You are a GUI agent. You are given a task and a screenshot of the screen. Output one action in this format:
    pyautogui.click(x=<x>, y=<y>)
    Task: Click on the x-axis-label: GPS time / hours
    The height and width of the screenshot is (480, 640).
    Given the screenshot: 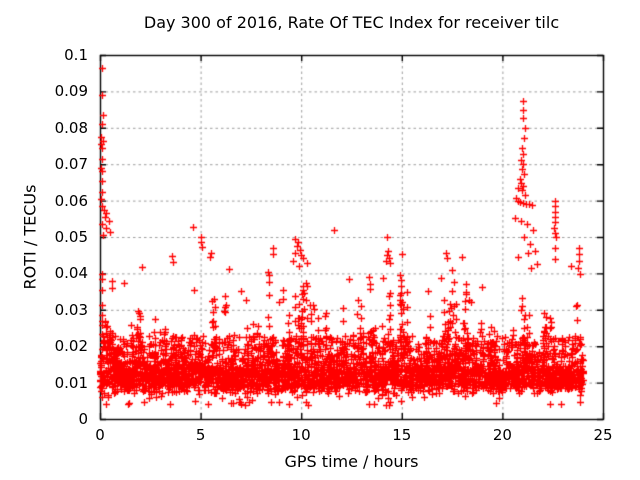 What is the action you would take?
    pyautogui.click(x=351, y=461)
    